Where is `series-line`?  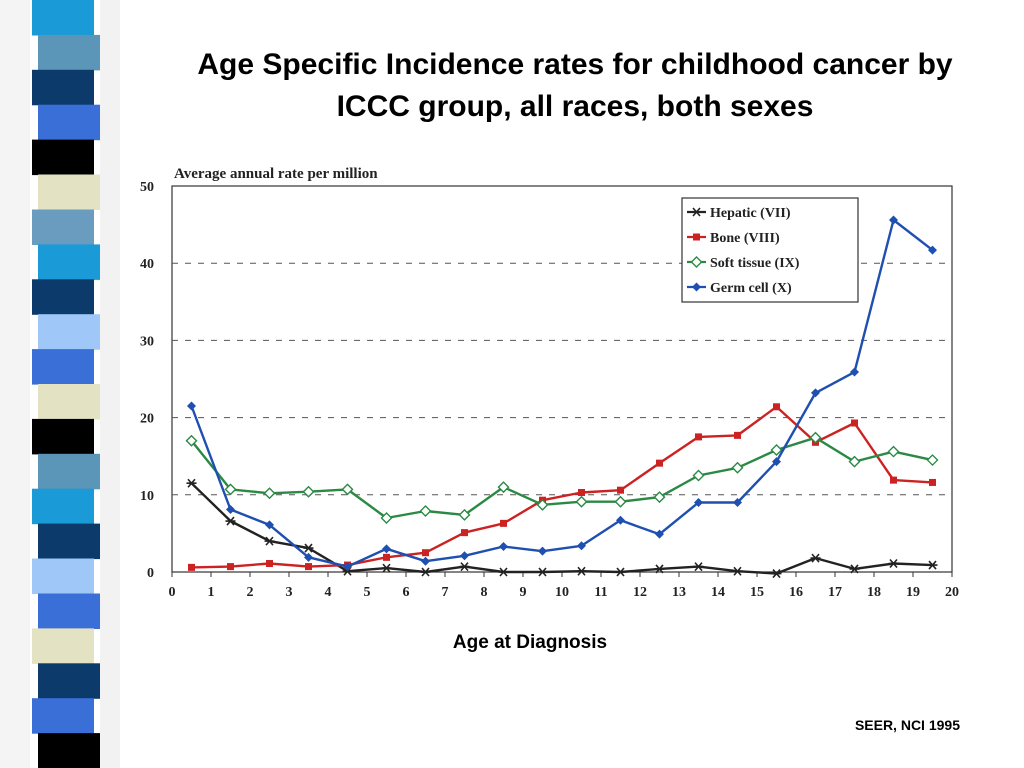
series-line is located at coordinates (561, 528).